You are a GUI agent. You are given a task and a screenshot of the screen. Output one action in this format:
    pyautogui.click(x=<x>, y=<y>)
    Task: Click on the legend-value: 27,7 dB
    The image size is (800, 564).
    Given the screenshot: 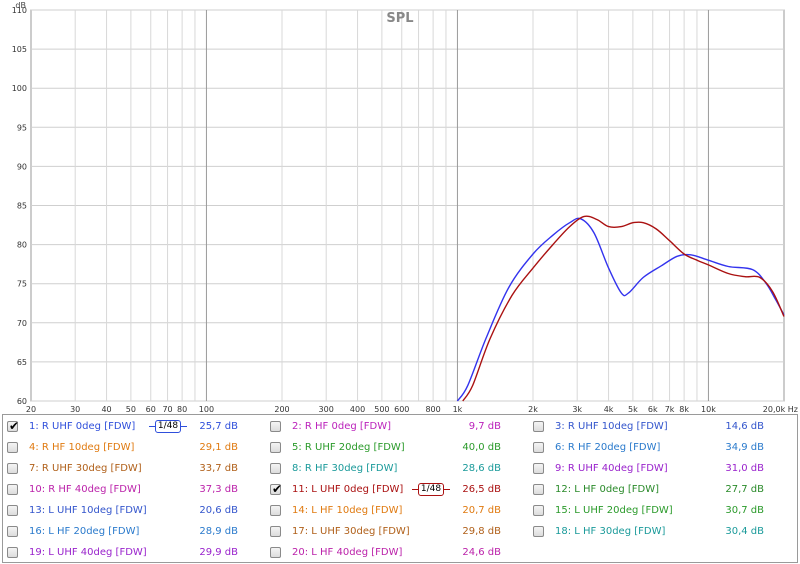 What is the action you would take?
    pyautogui.click(x=744, y=489)
    